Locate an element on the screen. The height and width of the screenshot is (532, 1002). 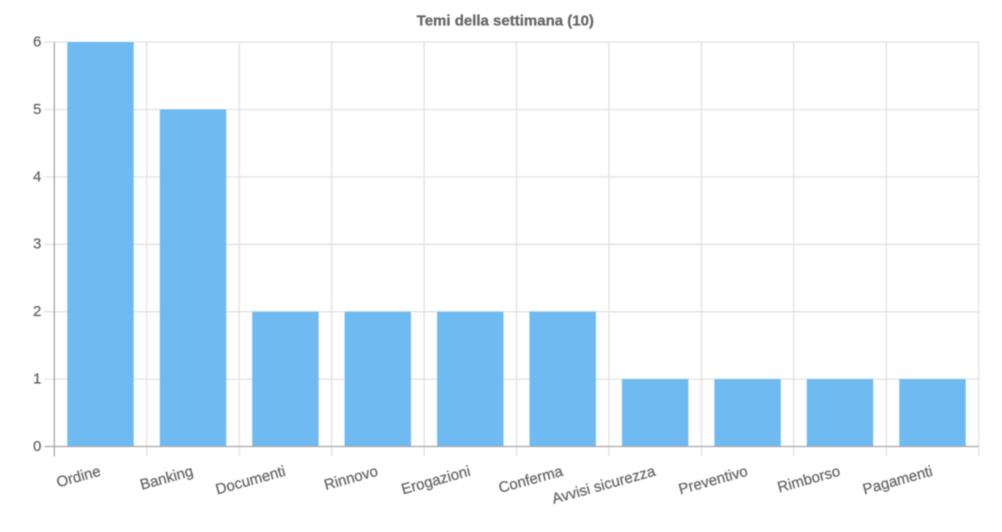
svg-text: 4 is located at coordinates (37, 176).